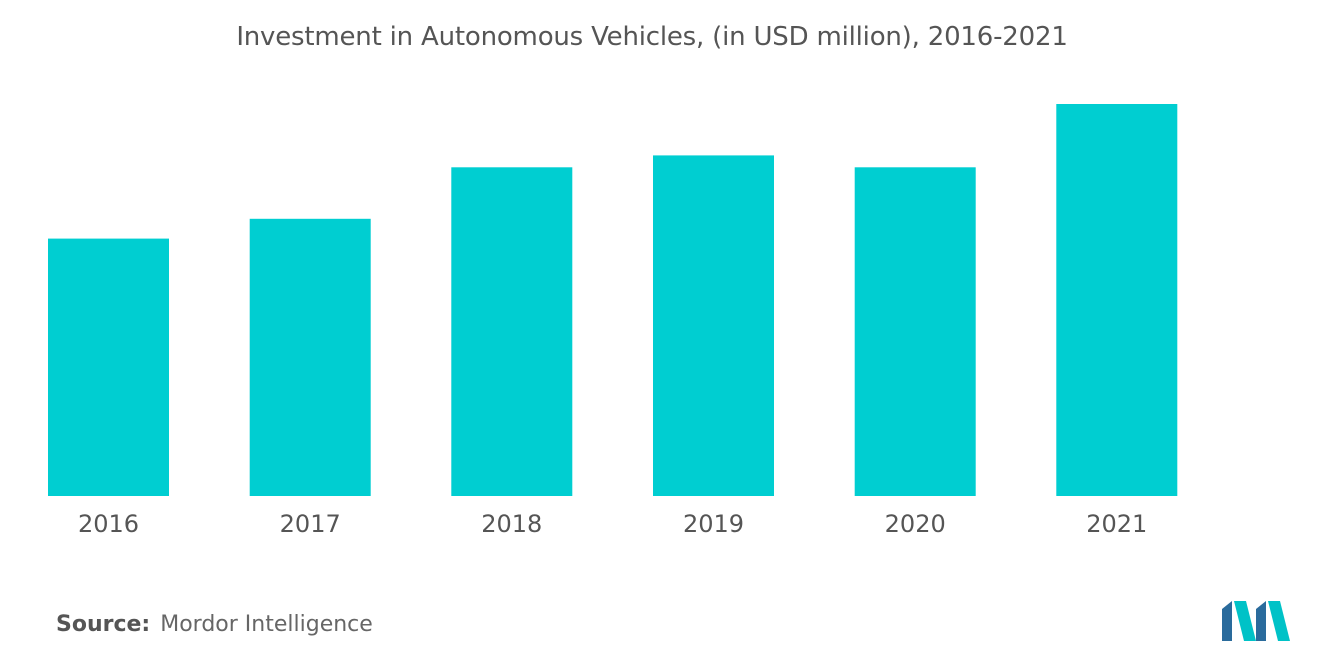 This screenshot has width=1320, height=665. Describe the element at coordinates (511, 524) in the screenshot. I see `x-tick-label-2018: 2018` at that location.